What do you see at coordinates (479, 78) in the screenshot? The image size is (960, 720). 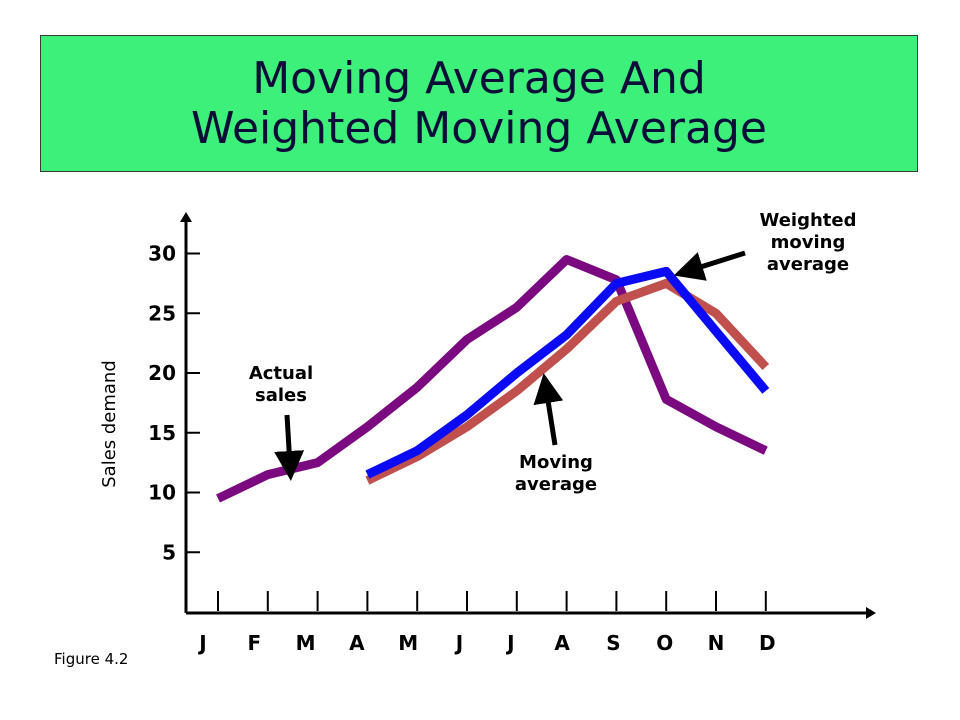 I see `title-line-1: Moving Average And` at bounding box center [479, 78].